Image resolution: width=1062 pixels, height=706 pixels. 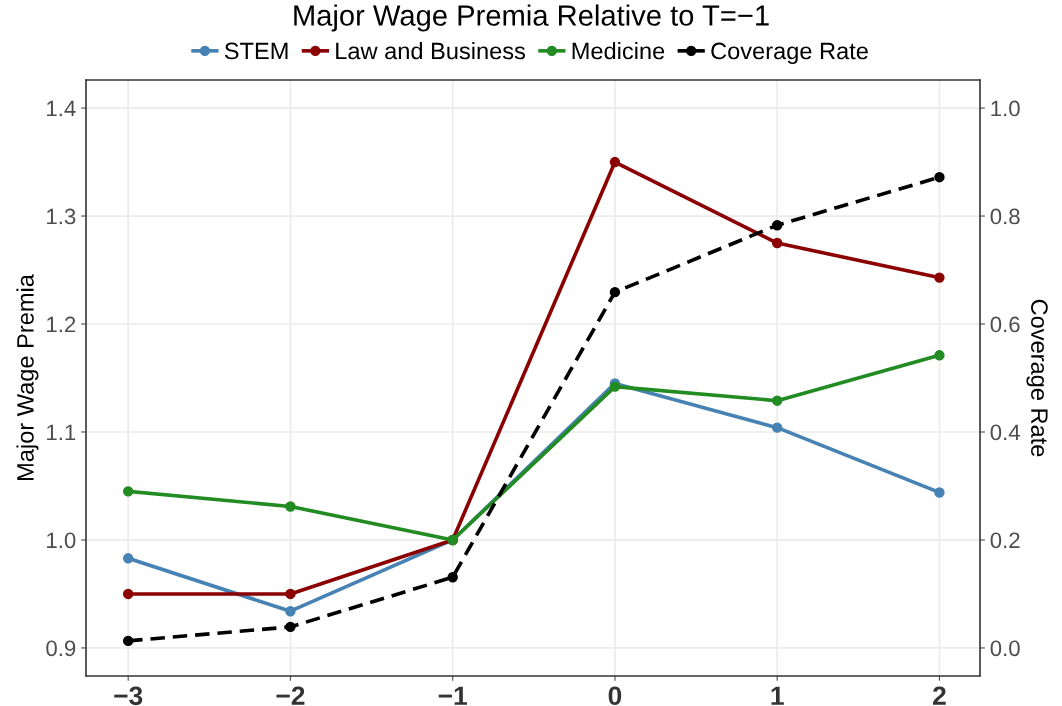 What do you see at coordinates (452, 695) in the screenshot?
I see `x-tick-label: −1` at bounding box center [452, 695].